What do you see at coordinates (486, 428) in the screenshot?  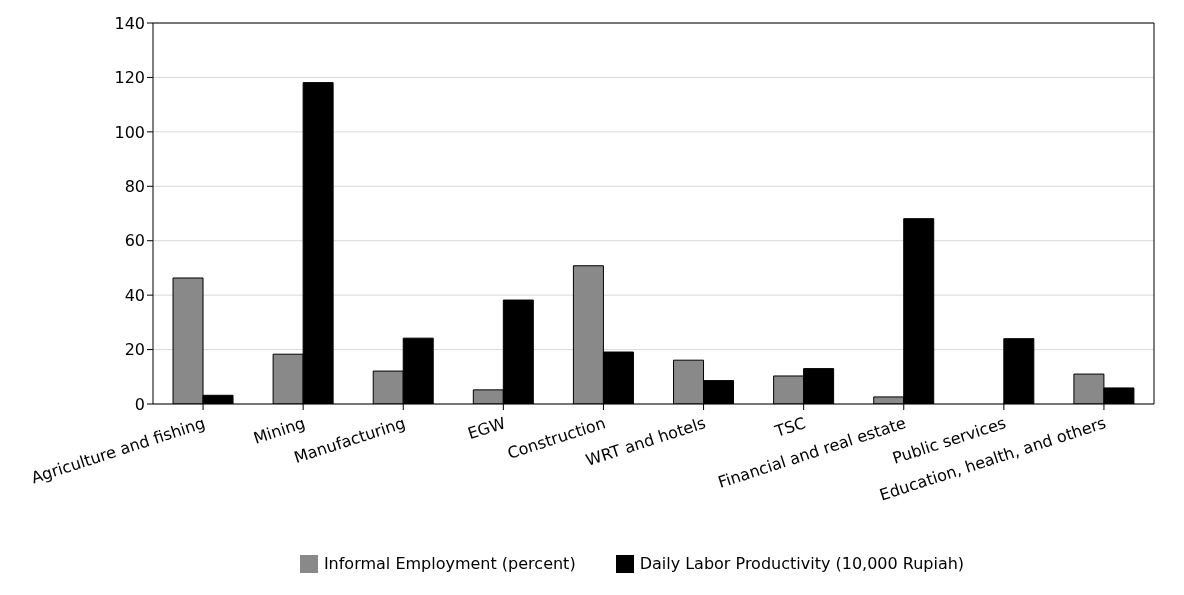 I see `x-tick-label: EGW` at bounding box center [486, 428].